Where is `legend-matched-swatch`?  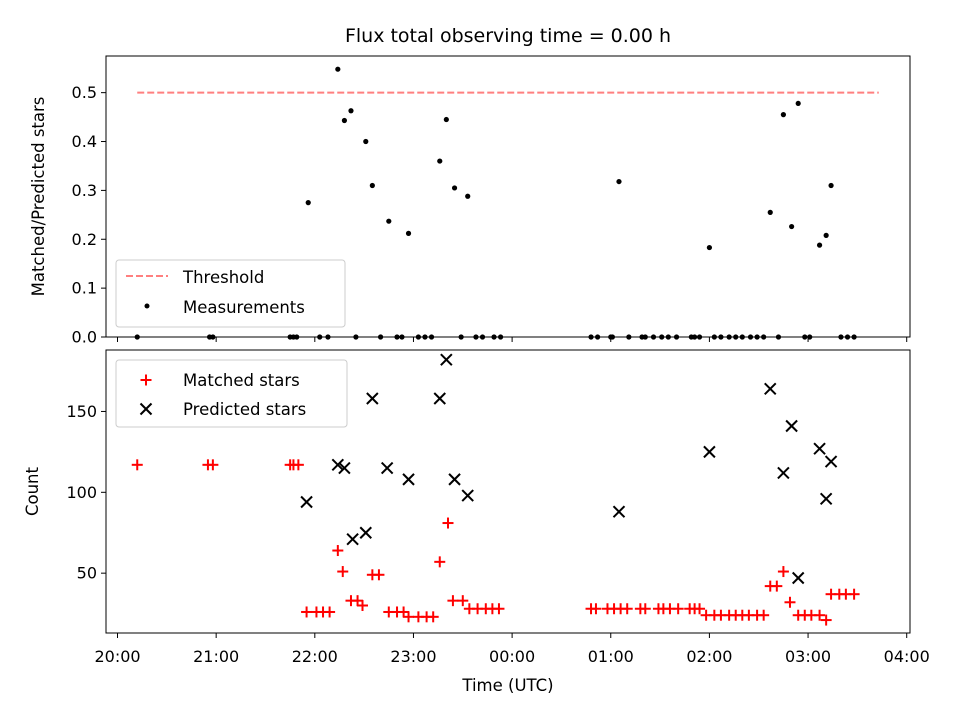 legend-matched-swatch is located at coordinates (146, 380).